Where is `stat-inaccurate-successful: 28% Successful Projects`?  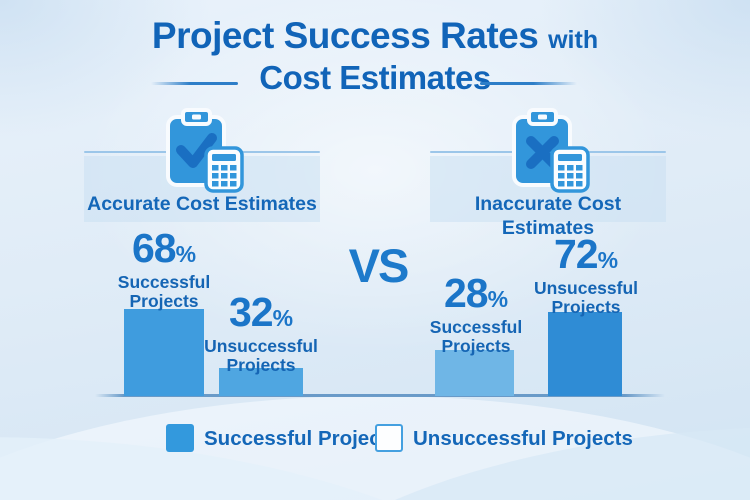 stat-inaccurate-successful: 28% Successful Projects is located at coordinates (476, 313).